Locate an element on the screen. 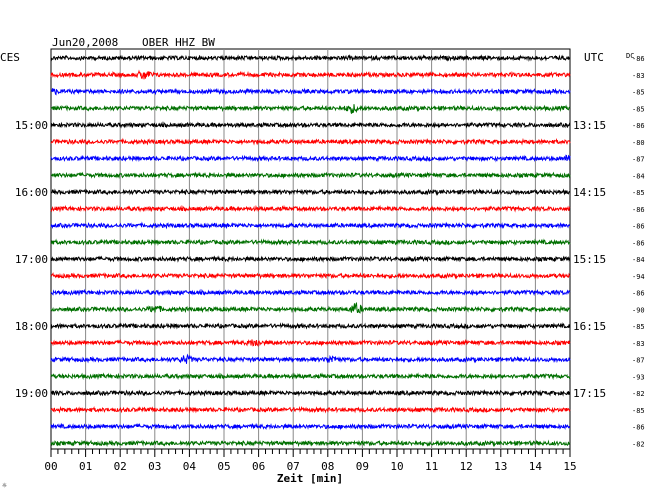 The height and width of the screenshot is (494, 650). dc-offset-value: -94 is located at coordinates (638, 277).